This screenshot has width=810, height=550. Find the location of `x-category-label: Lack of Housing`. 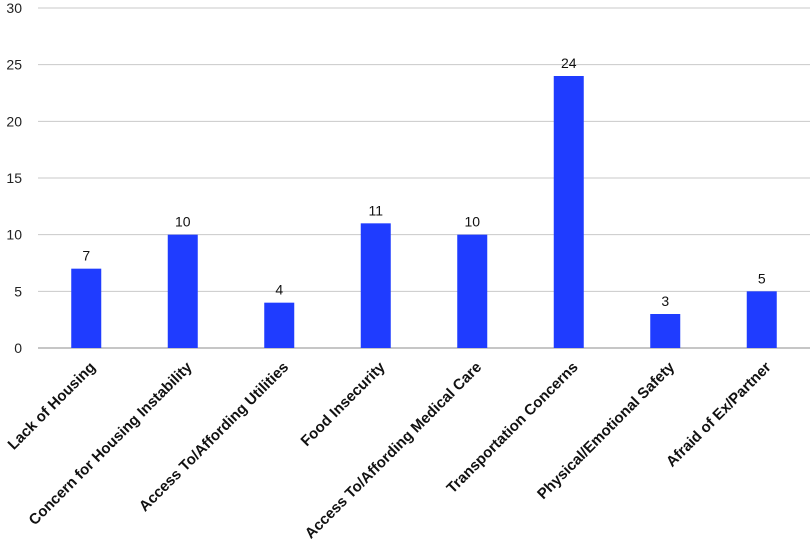

x-category-label: Lack of Housing is located at coordinates (52, 406).